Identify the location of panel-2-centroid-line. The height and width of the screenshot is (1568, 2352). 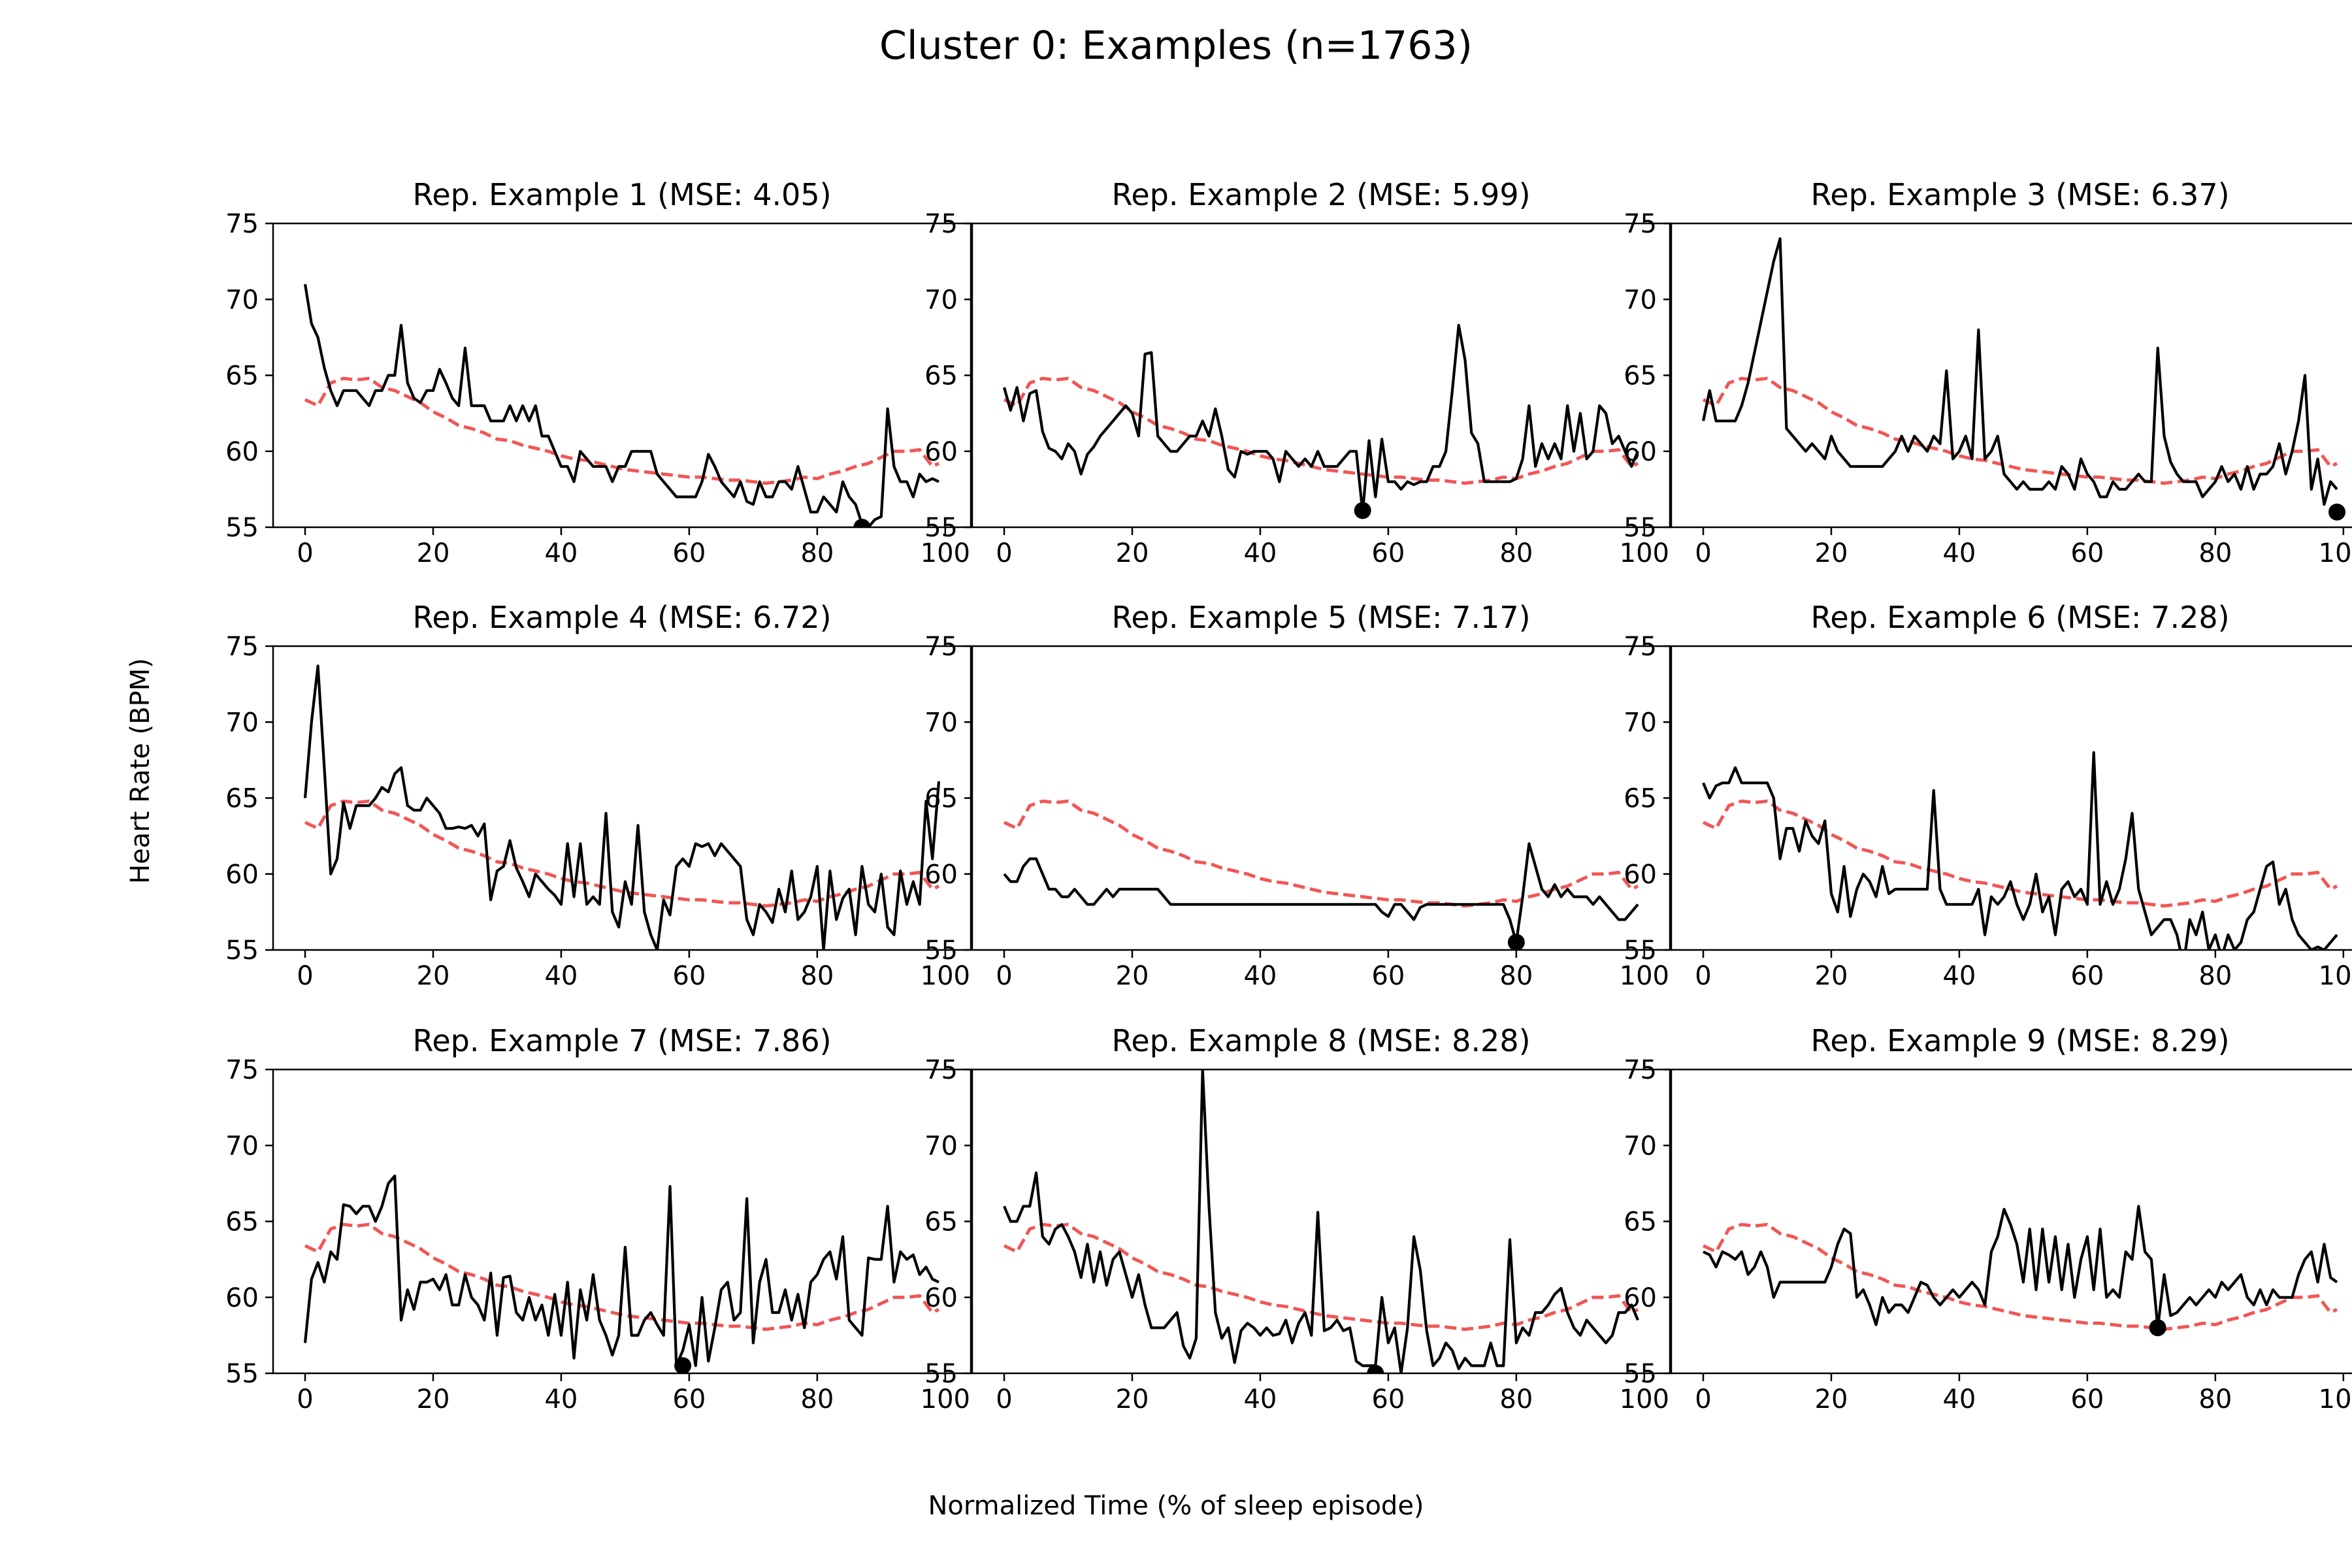
(1321, 430).